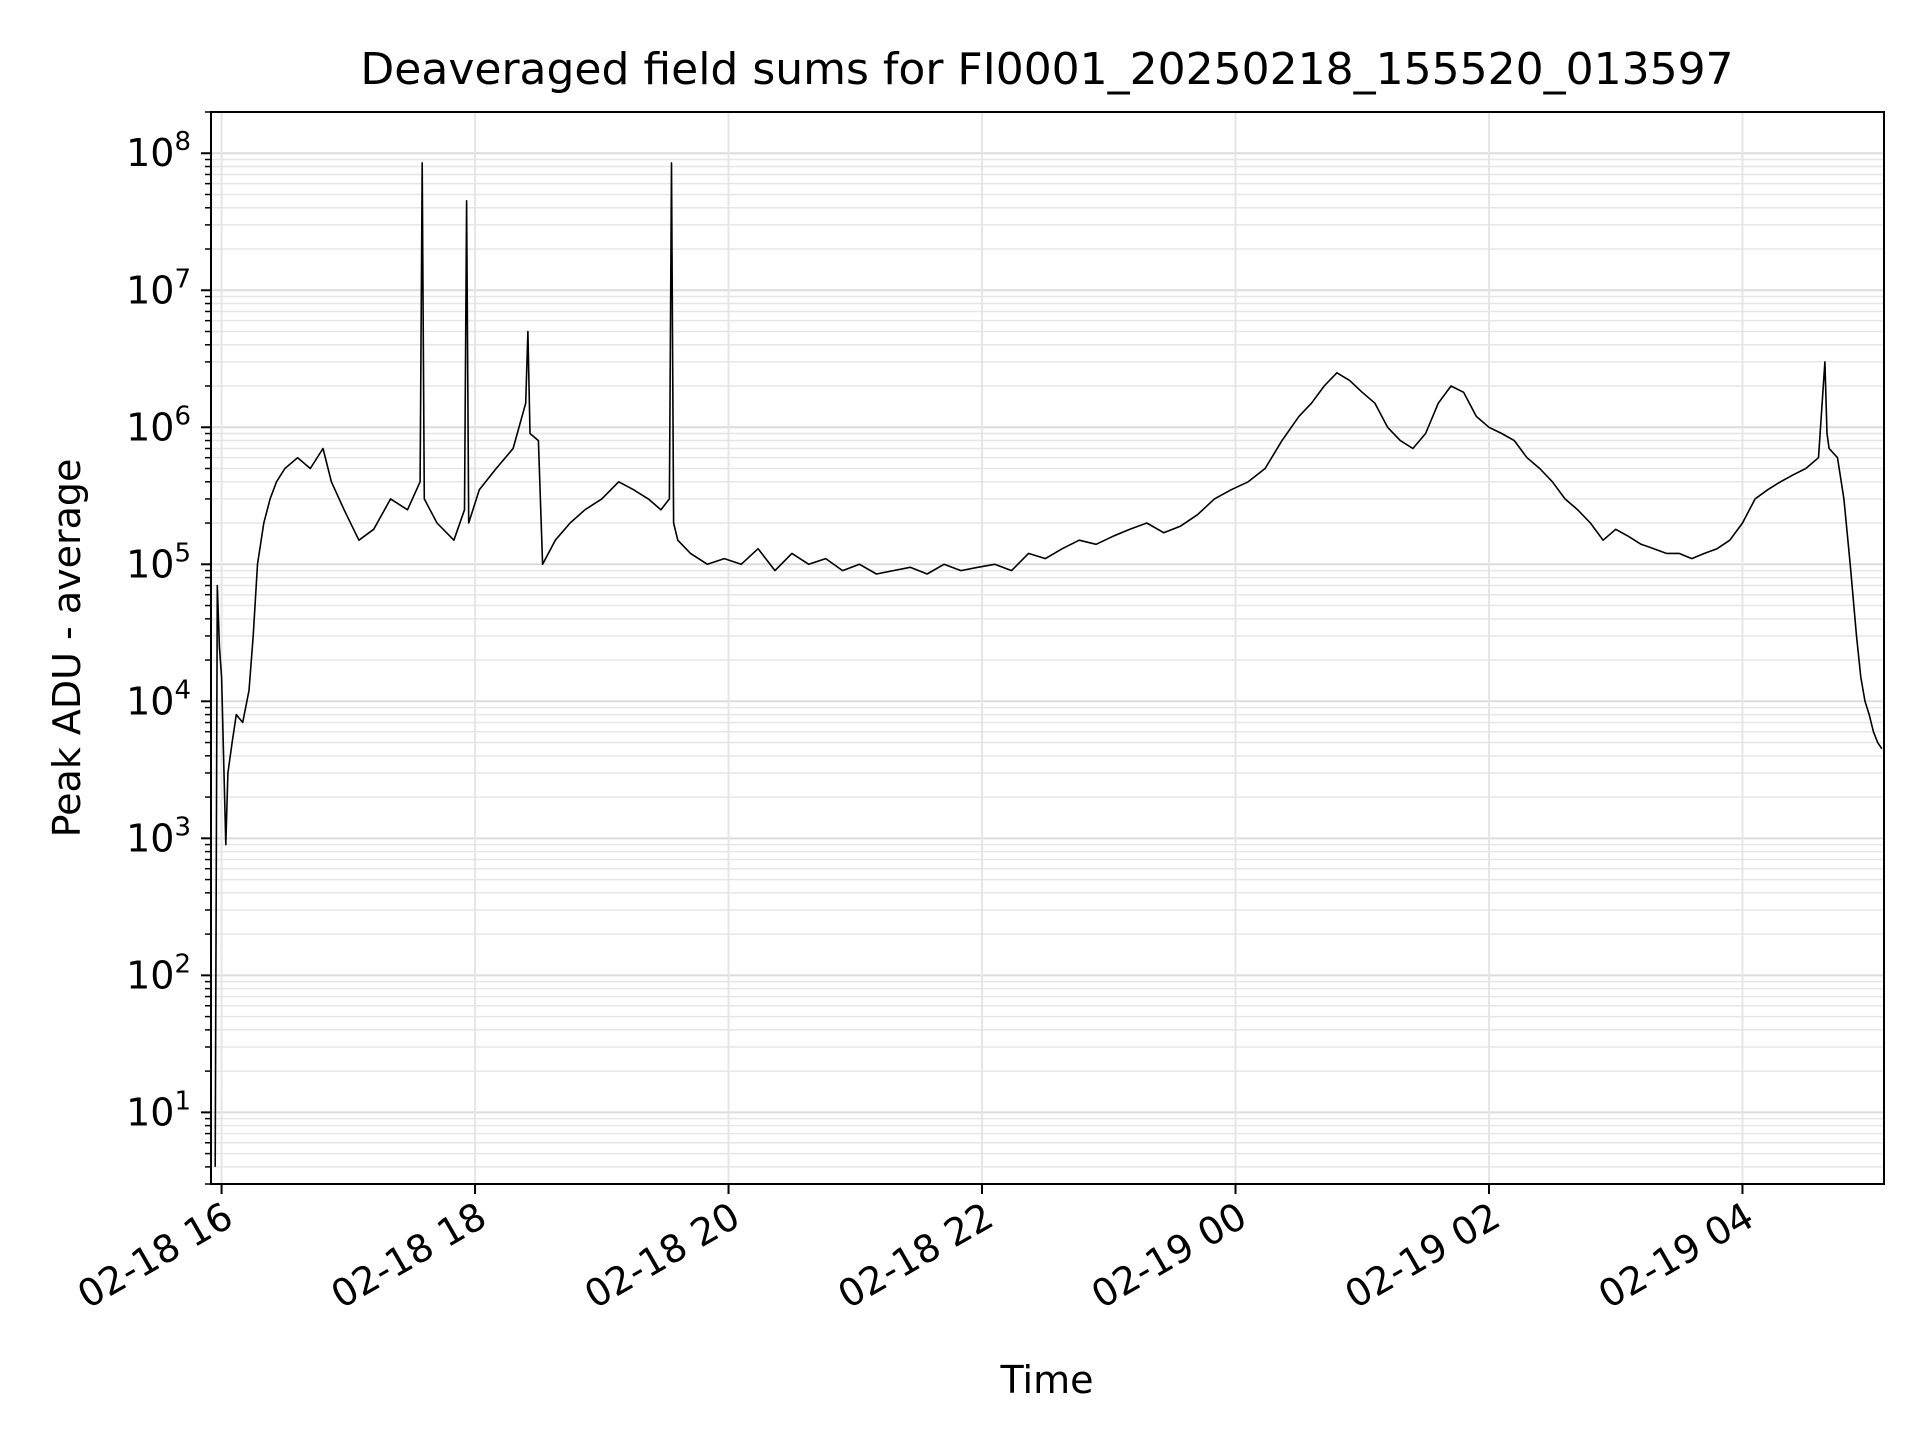 Image resolution: width=1920 pixels, height=1445 pixels. Describe the element at coordinates (158, 836) in the screenshot. I see `y-tick-label: 103` at that location.